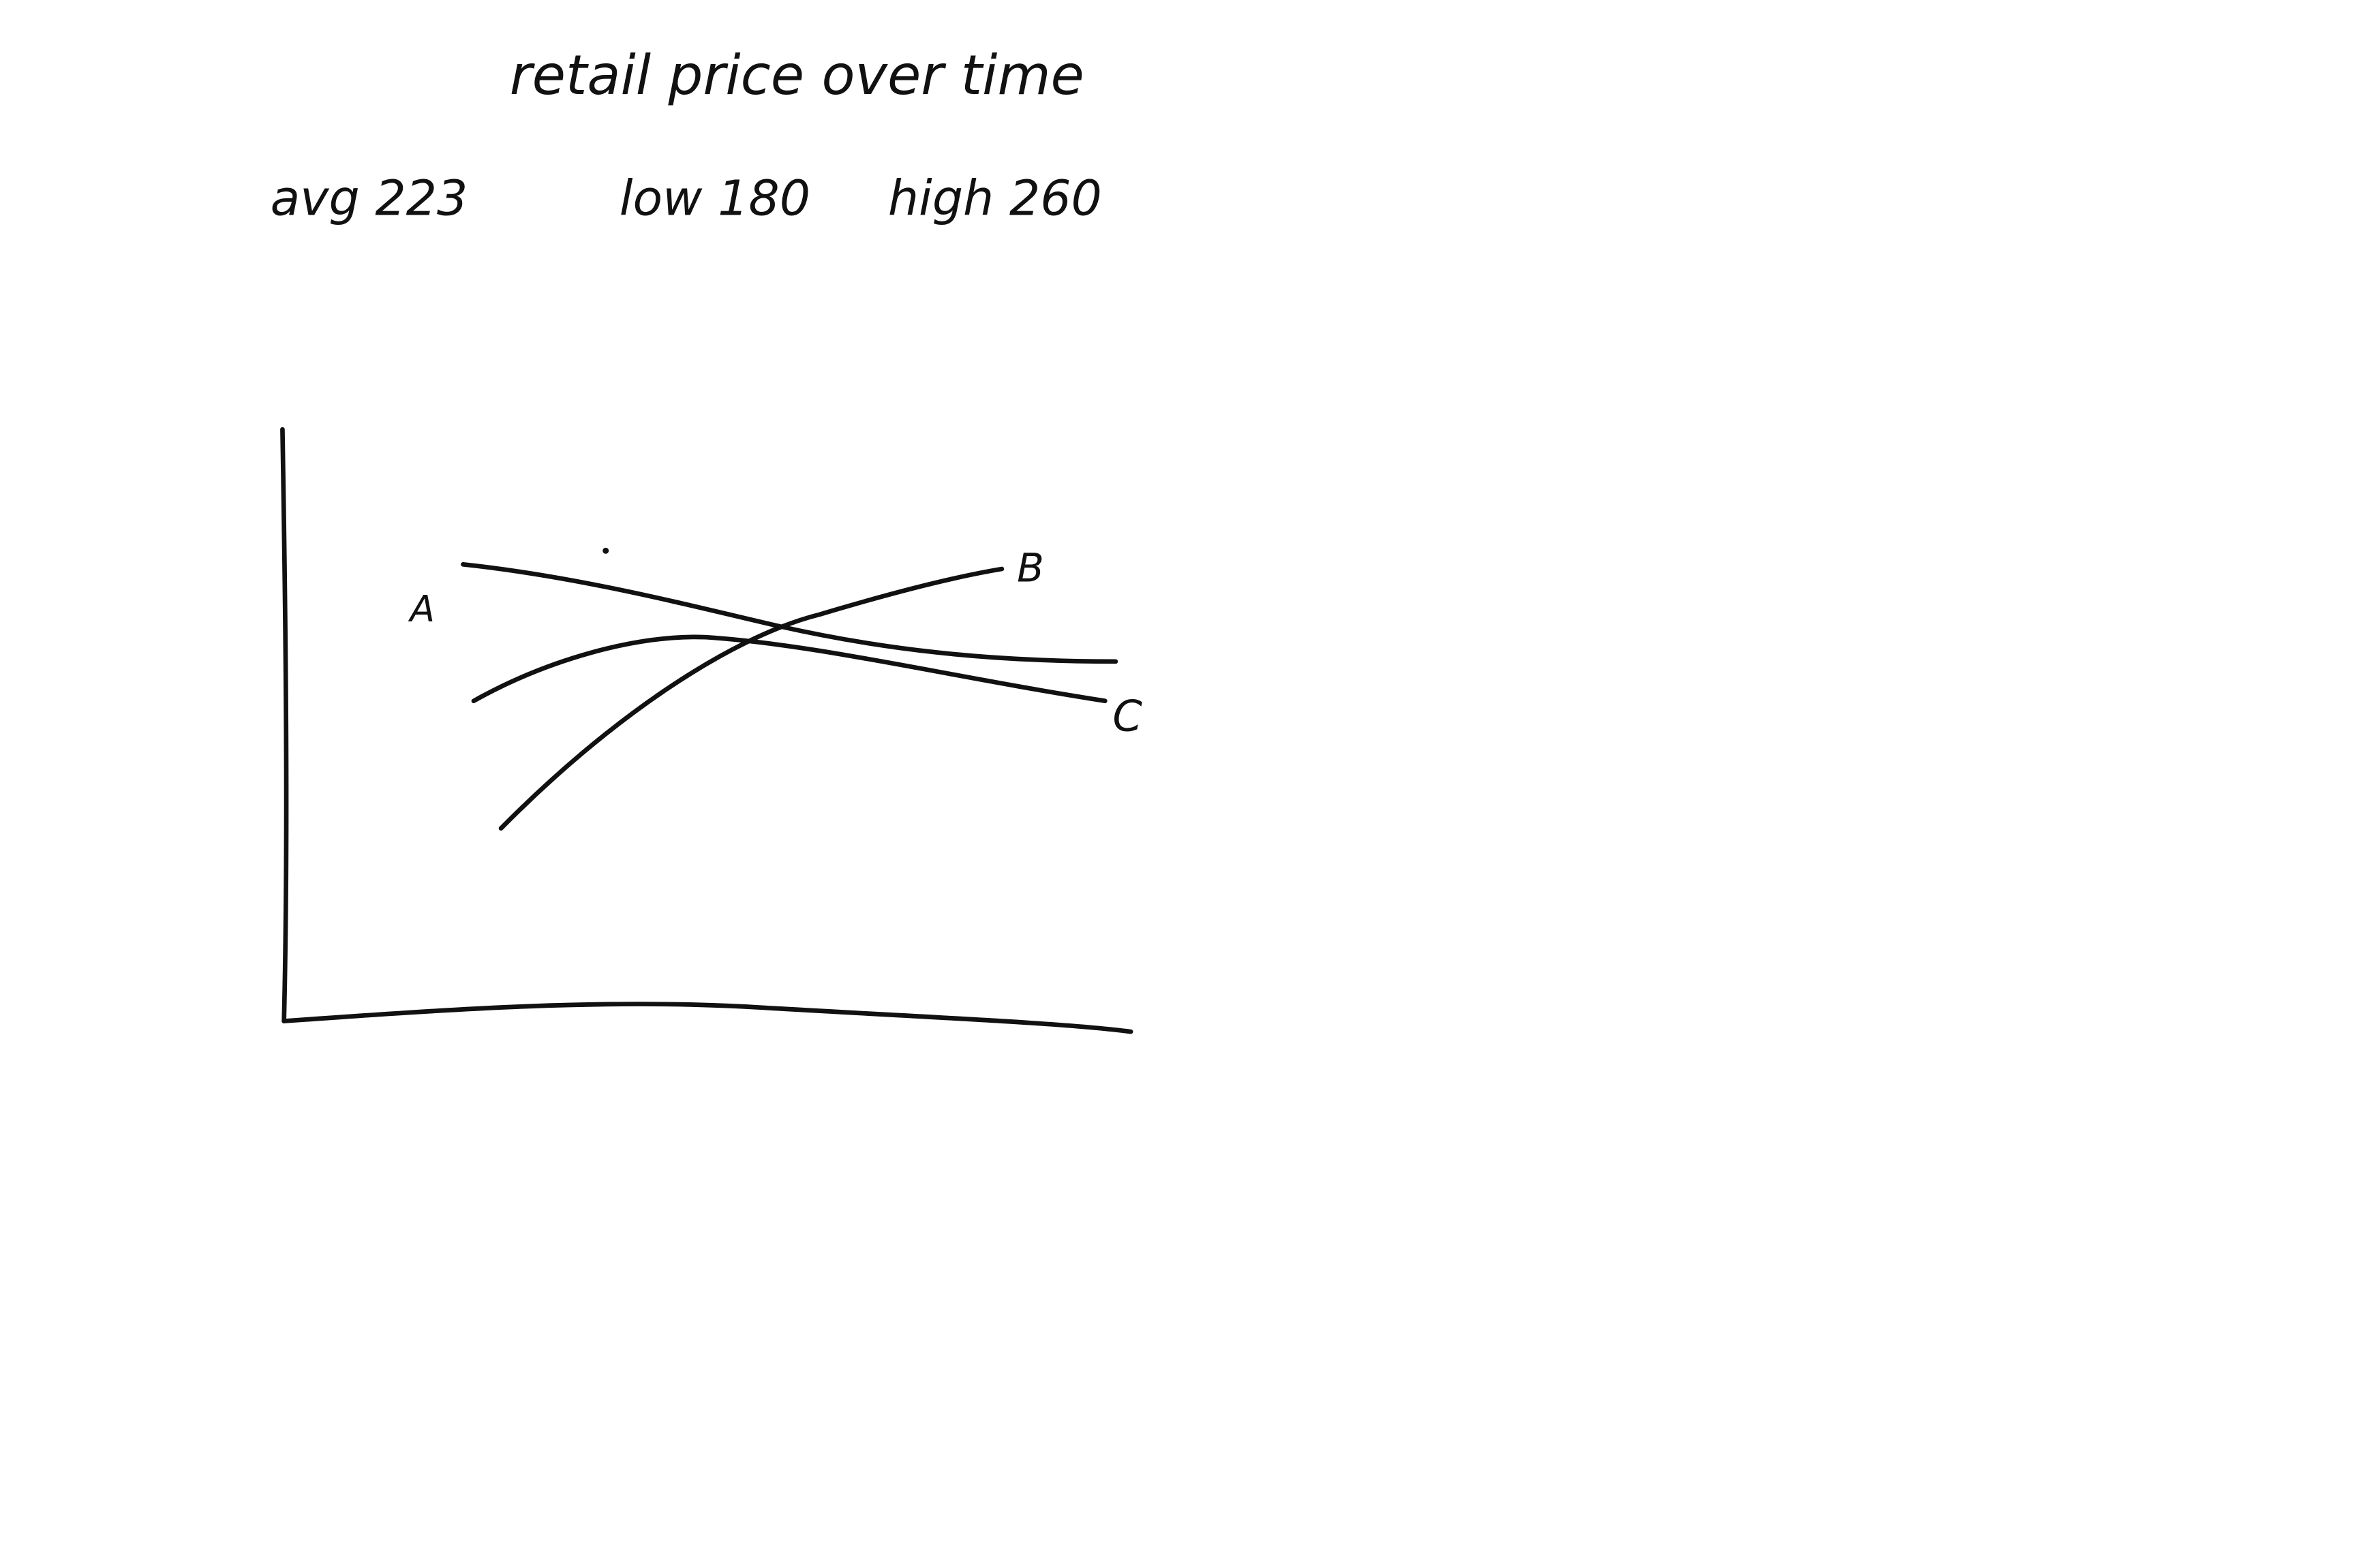 The image size is (2380, 1546). What do you see at coordinates (284, 725) in the screenshot?
I see `y-axis` at bounding box center [284, 725].